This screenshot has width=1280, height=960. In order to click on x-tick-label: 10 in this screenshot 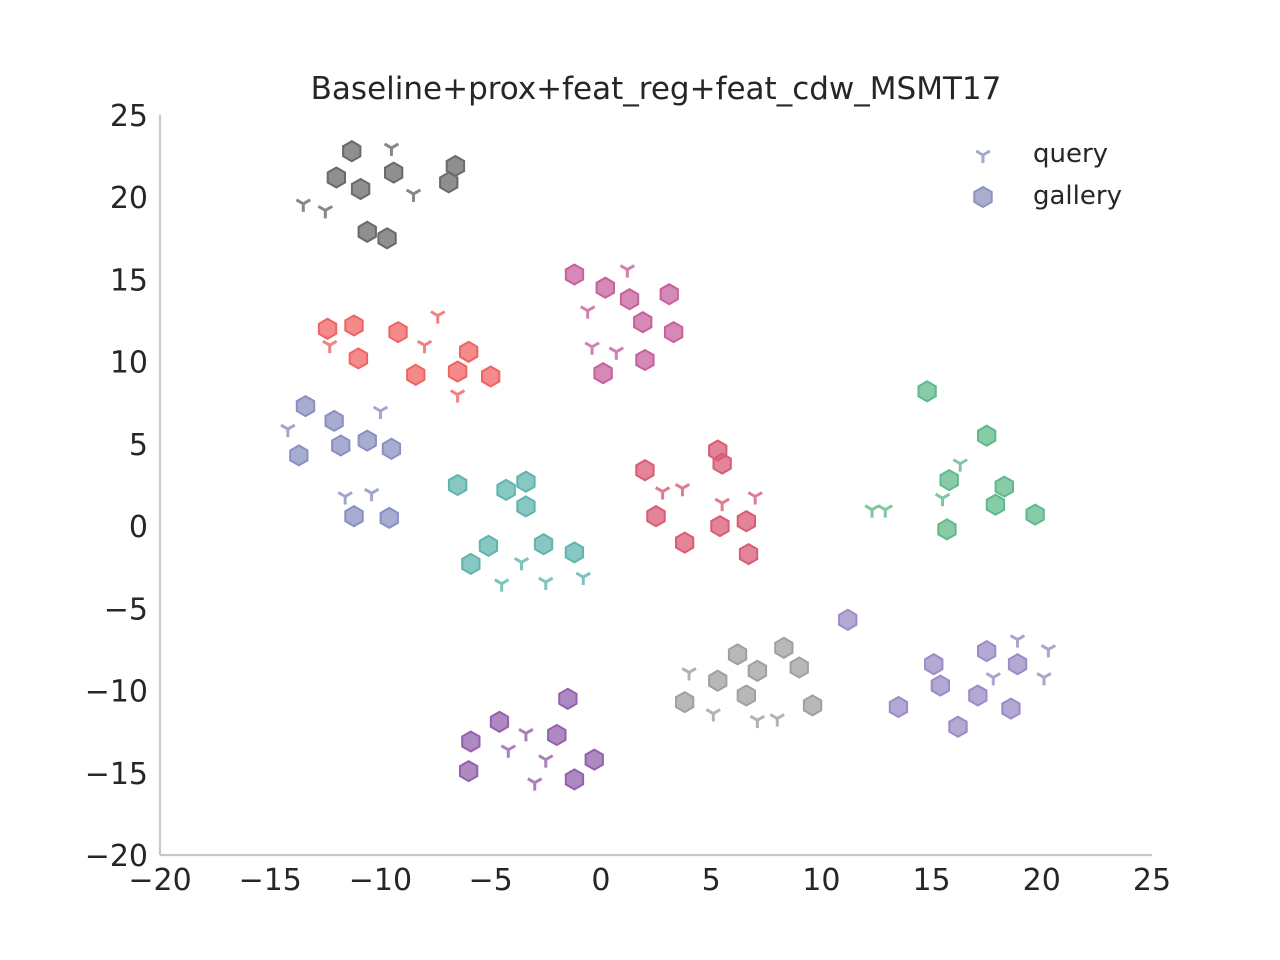, I will do `click(821, 880)`.